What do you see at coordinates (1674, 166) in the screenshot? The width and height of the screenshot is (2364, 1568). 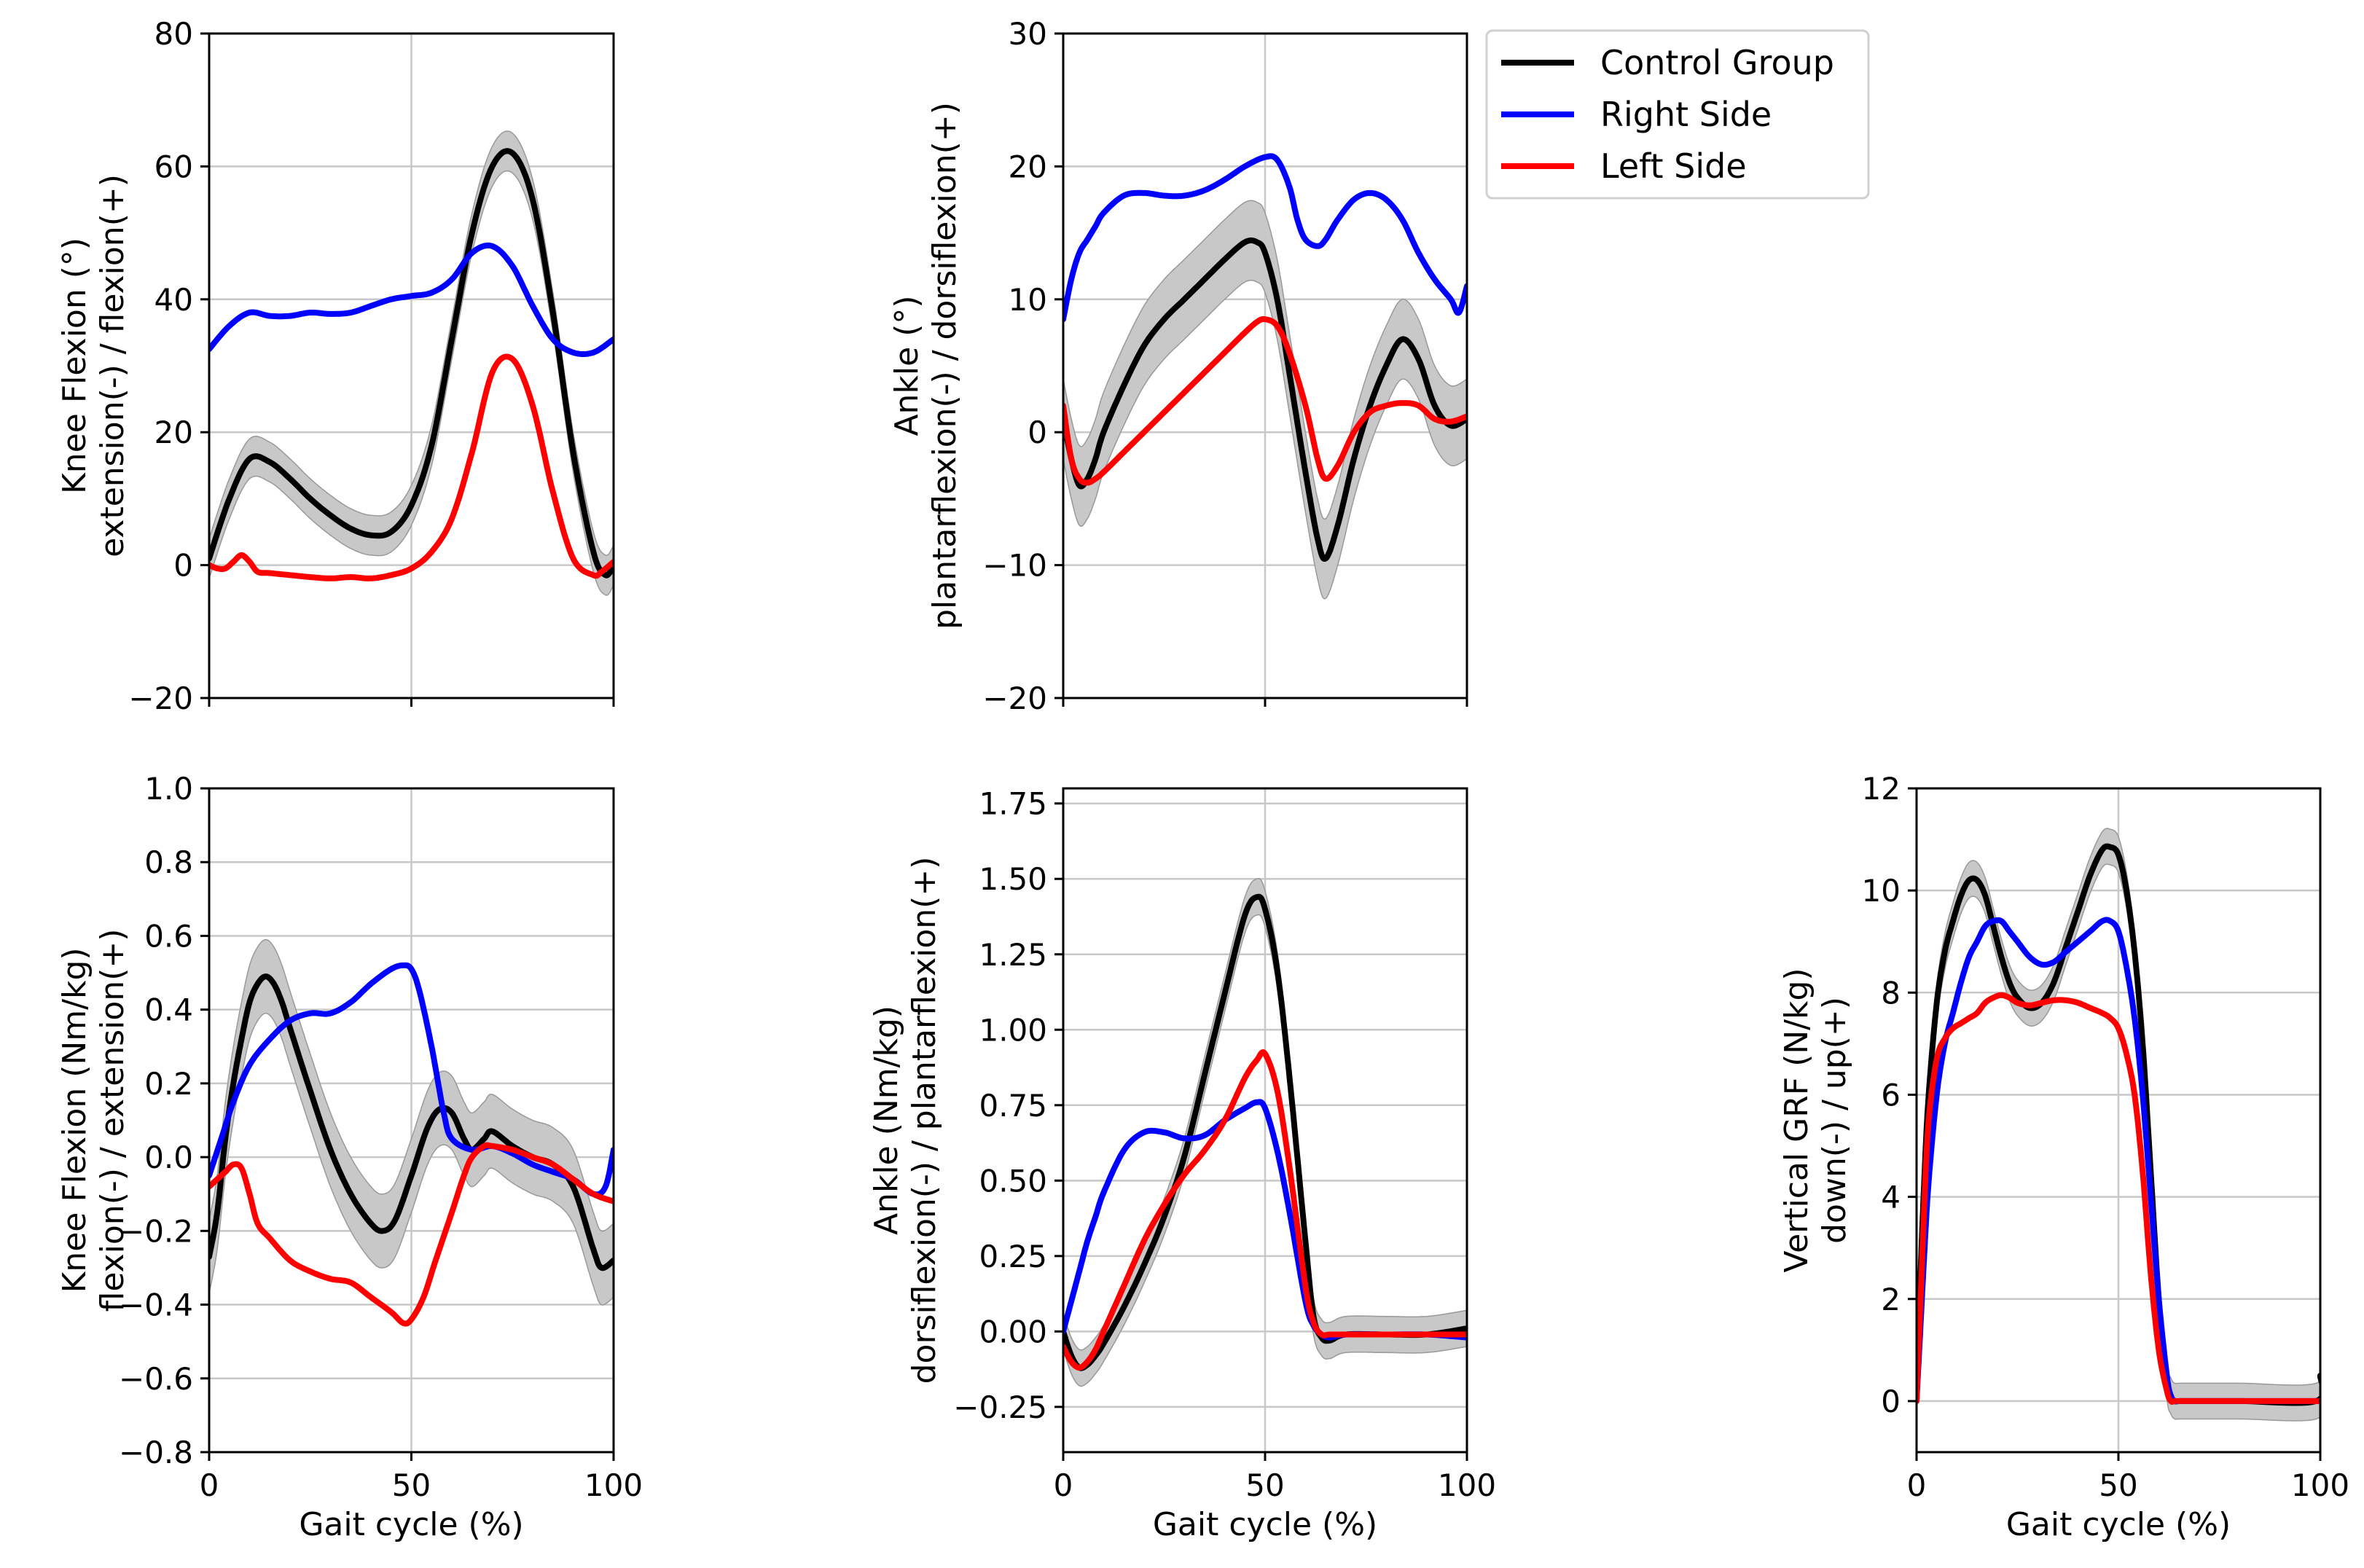 I see `legend-label-left: Left Side` at bounding box center [1674, 166].